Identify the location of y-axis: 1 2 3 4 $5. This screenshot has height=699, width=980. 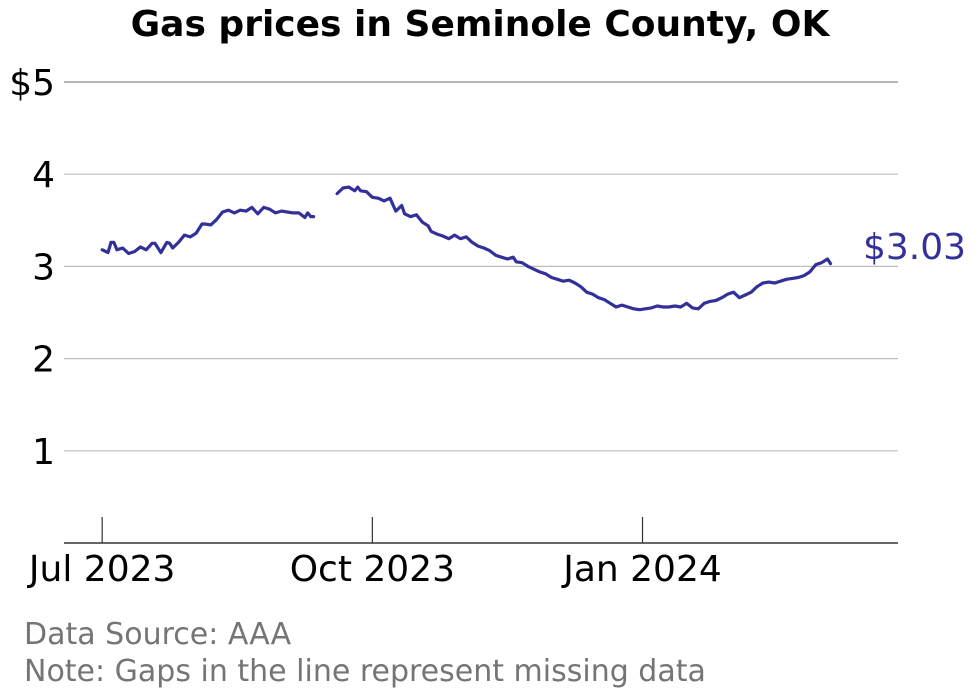
(32, 268).